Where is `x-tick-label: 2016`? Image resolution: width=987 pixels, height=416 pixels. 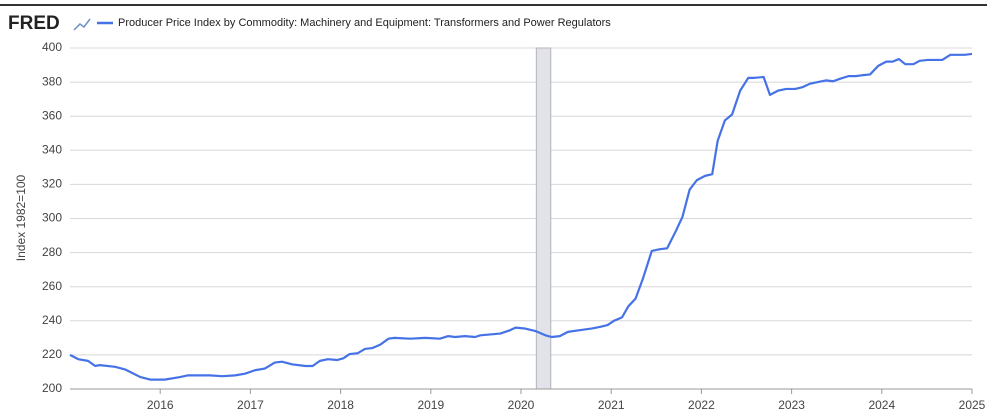 x-tick-label: 2016 is located at coordinates (160, 405).